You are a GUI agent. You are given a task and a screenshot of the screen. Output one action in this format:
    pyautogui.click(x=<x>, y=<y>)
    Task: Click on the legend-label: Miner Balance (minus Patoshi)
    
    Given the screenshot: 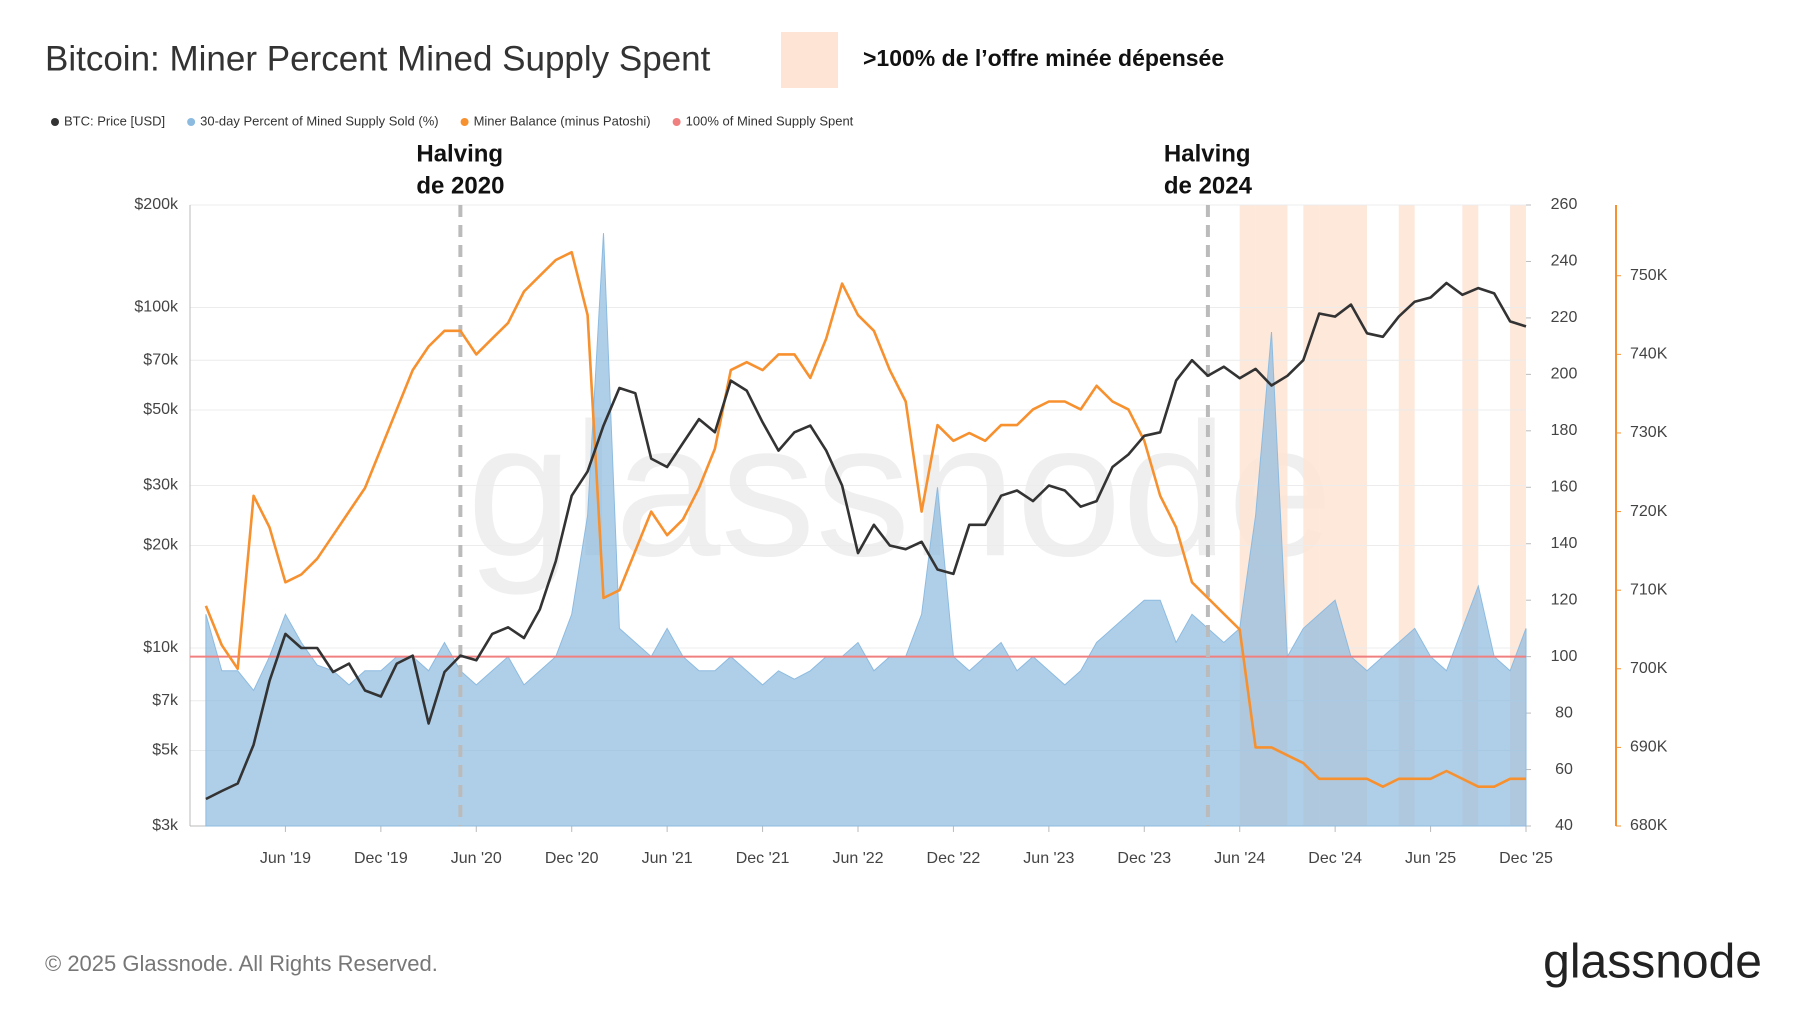 What is the action you would take?
    pyautogui.click(x=562, y=120)
    